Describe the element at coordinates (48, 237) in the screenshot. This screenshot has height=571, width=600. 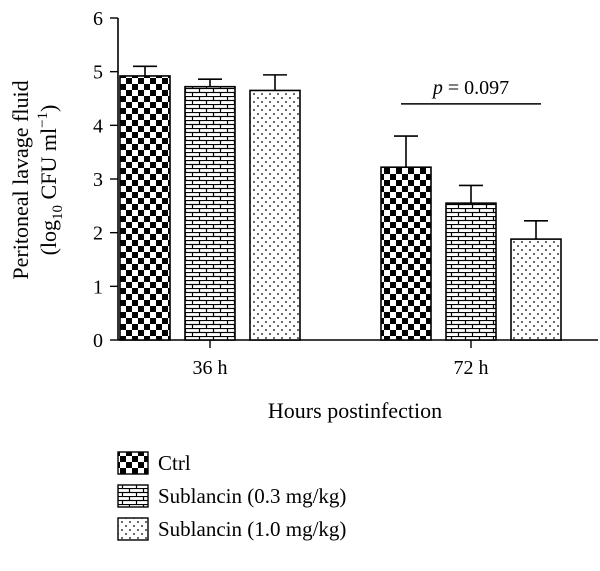
I see `y-axis-unit-prefix: (log` at that location.